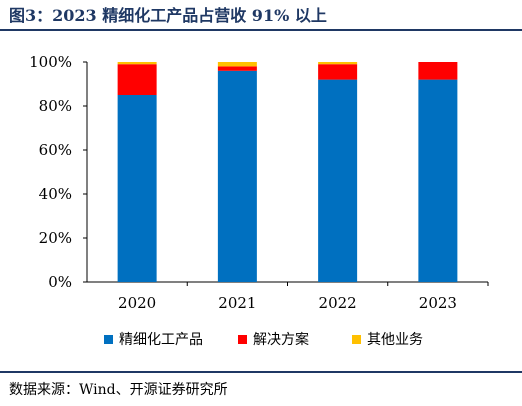 The image size is (522, 406). What do you see at coordinates (237, 303) in the screenshot?
I see `x-tick-label: 2021` at bounding box center [237, 303].